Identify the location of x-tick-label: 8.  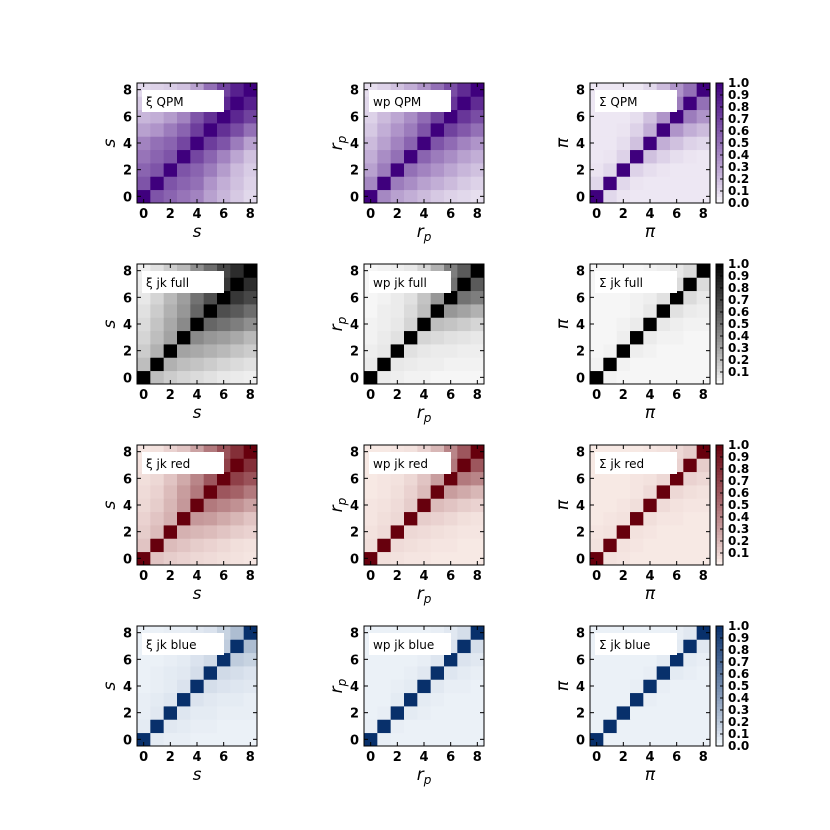
(703, 576).